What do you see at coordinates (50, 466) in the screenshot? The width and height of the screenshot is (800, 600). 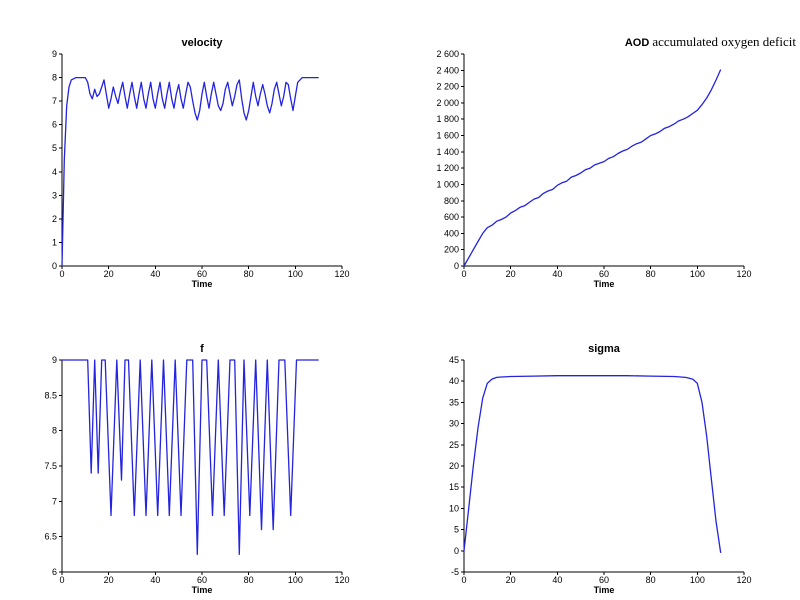 I see `c2-y-tick-label-3: 7.5` at bounding box center [50, 466].